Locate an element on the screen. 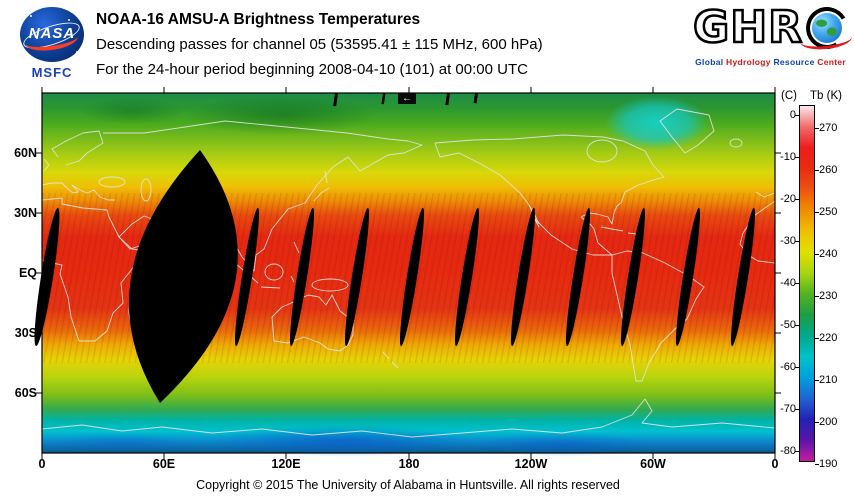 This screenshot has height=502, width=854. colorbar-kelvin-tick-label: 230 is located at coordinates (828, 296).